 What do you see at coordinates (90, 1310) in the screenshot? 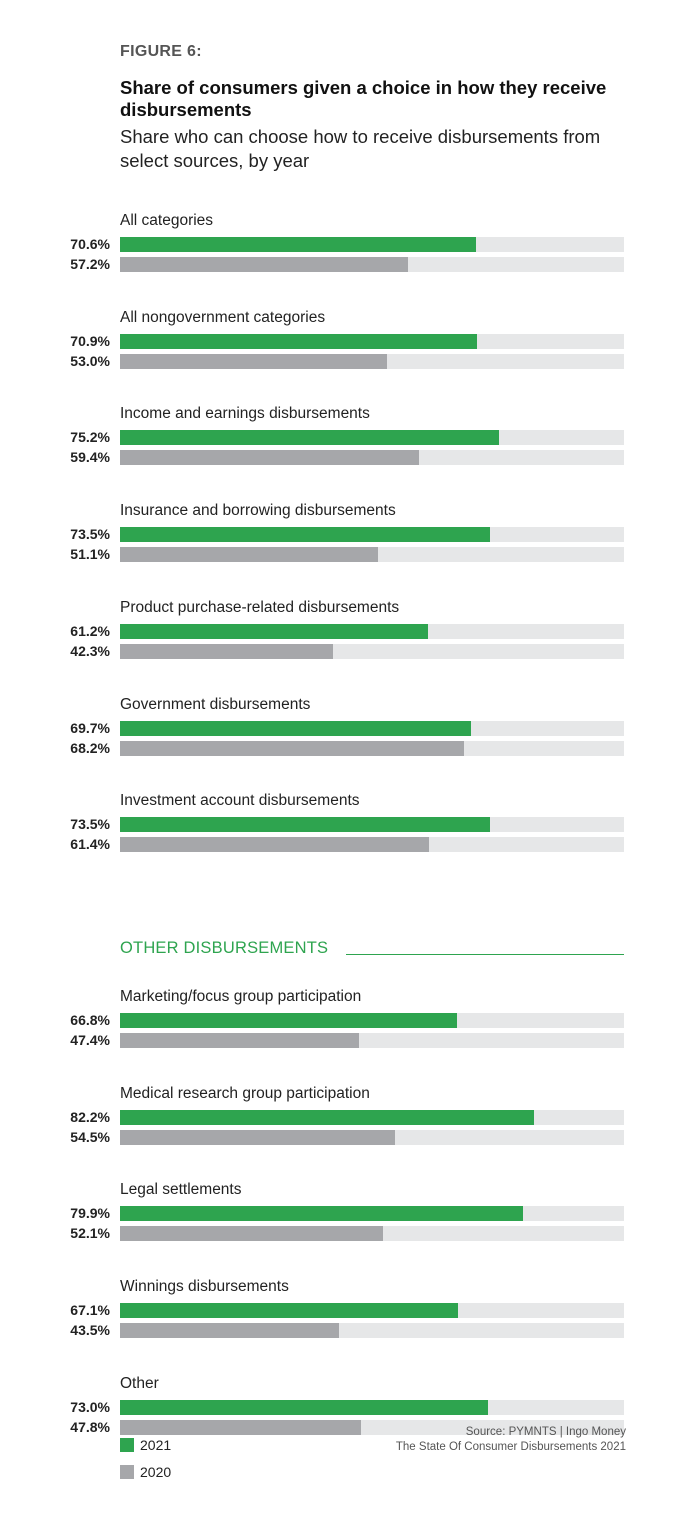
I see `value-label-2021: 67.1%` at bounding box center [90, 1310].